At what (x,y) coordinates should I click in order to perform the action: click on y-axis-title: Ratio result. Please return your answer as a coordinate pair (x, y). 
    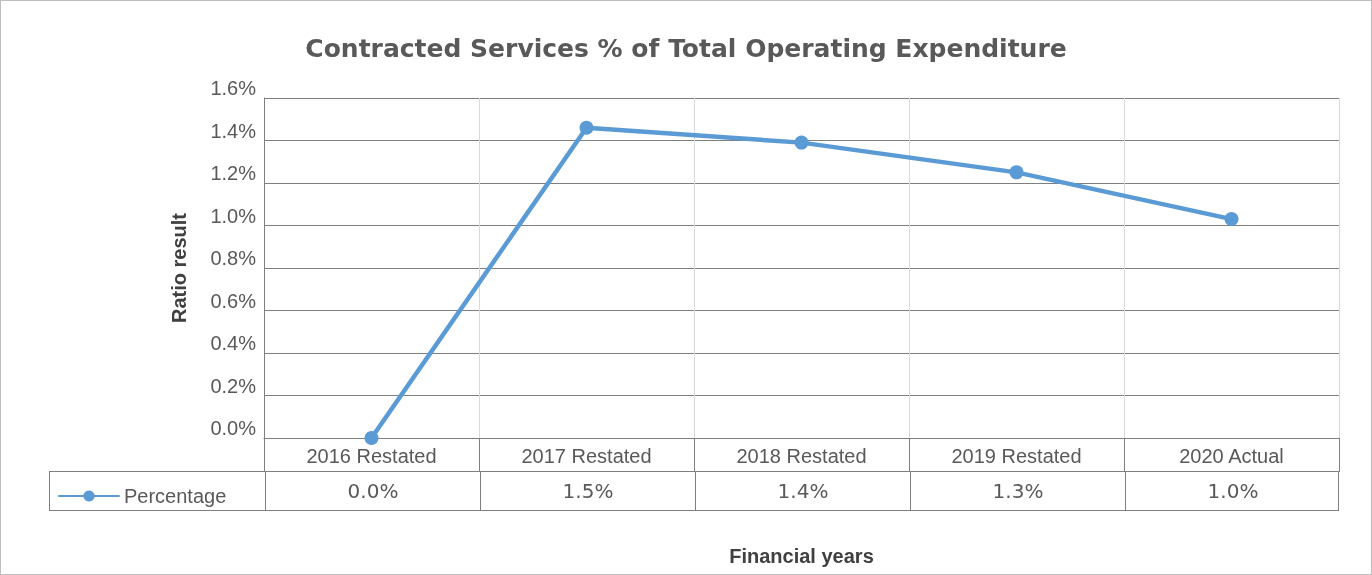
    Looking at the image, I should click on (179, 268).